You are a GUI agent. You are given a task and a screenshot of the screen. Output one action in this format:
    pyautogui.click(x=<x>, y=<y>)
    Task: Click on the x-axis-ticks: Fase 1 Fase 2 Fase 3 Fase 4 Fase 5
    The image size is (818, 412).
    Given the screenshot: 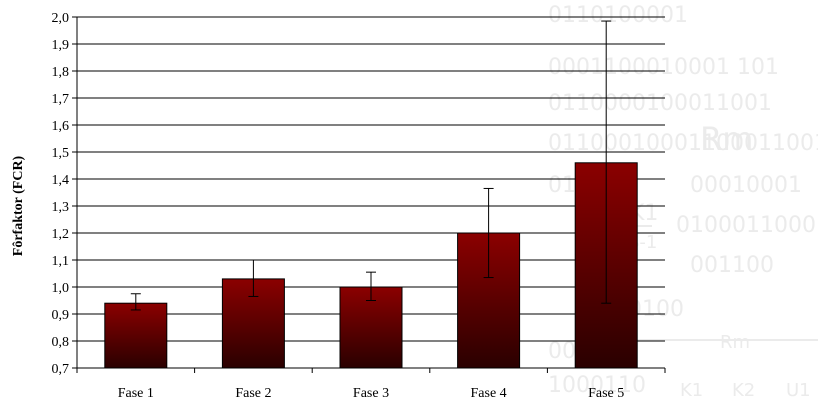 What is the action you would take?
    pyautogui.click(x=371, y=384)
    